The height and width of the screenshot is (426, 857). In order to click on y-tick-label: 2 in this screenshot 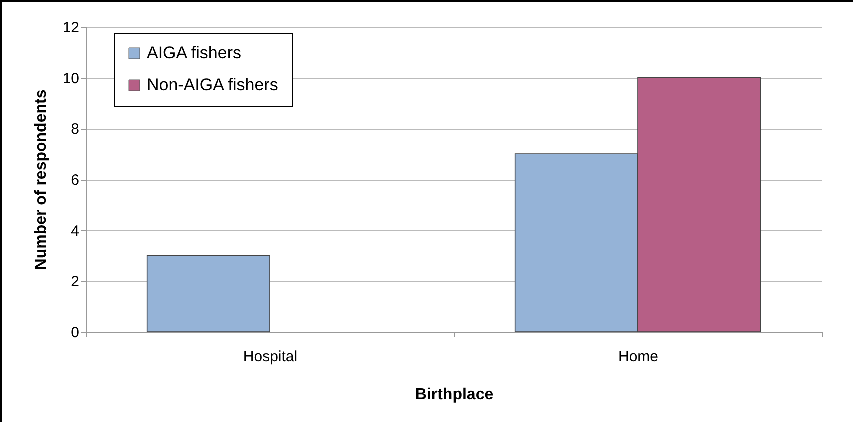, I will do `click(75, 282)`.